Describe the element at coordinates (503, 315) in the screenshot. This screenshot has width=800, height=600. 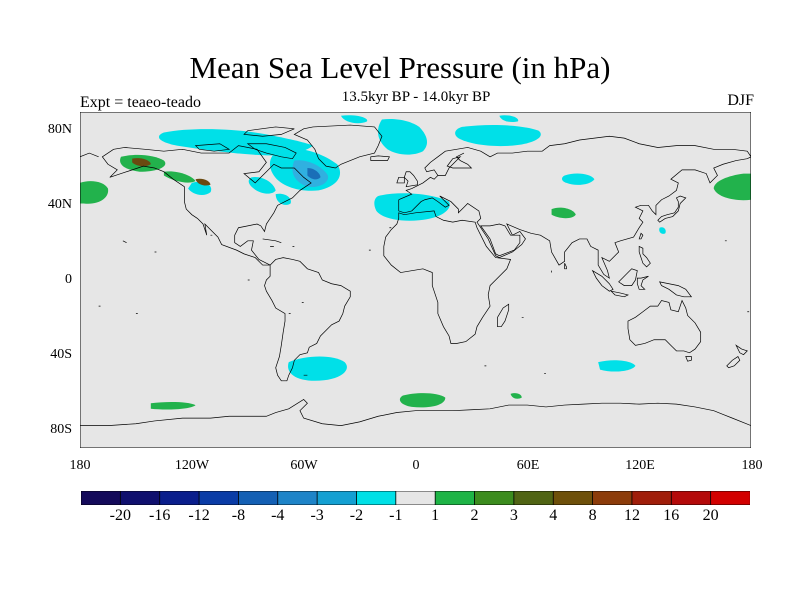
I see `coast-madagascar` at that location.